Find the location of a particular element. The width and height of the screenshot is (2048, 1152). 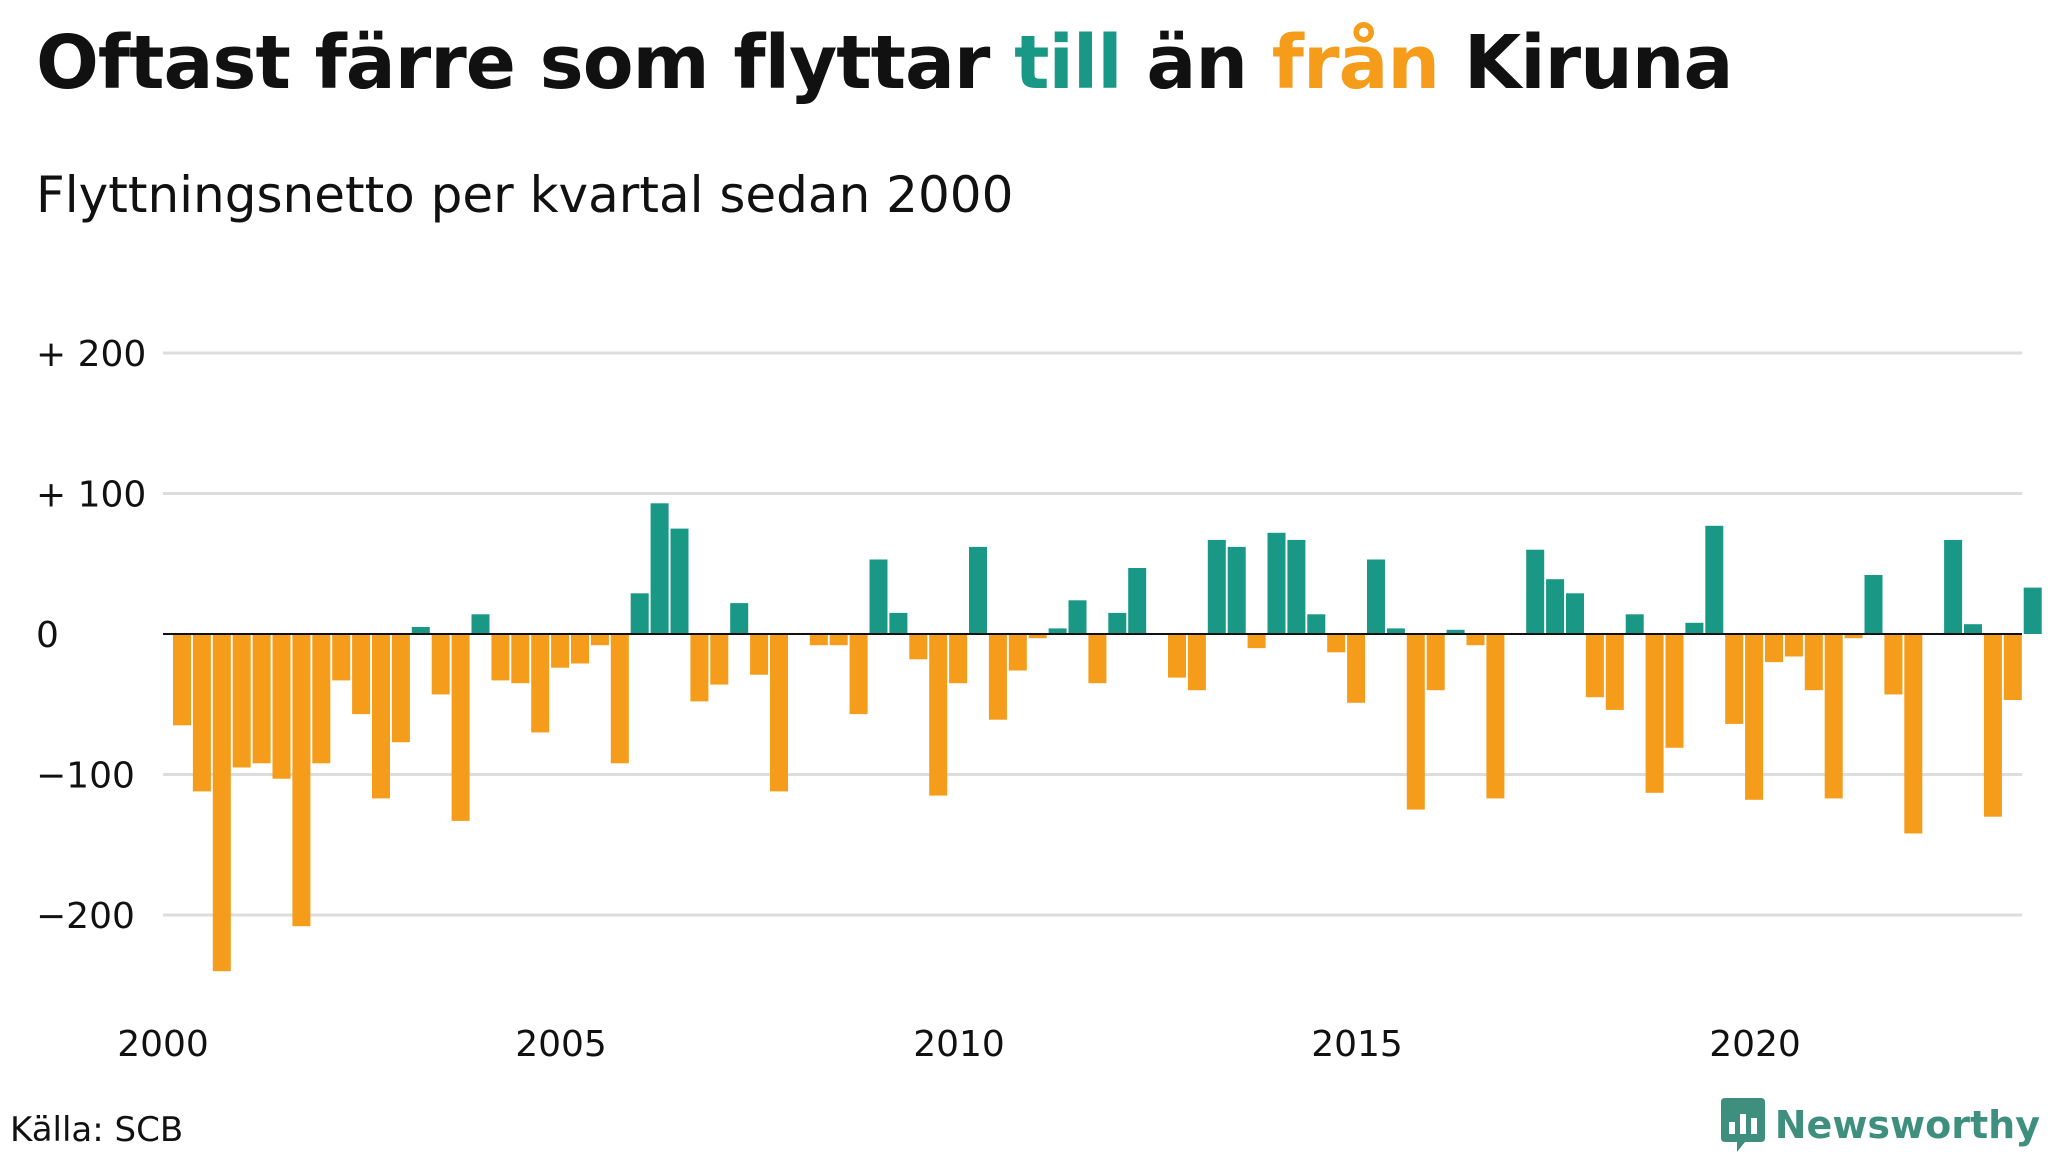

x-axis-ticks: 2000 2005 2010 2015 2020 is located at coordinates (959, 1044).